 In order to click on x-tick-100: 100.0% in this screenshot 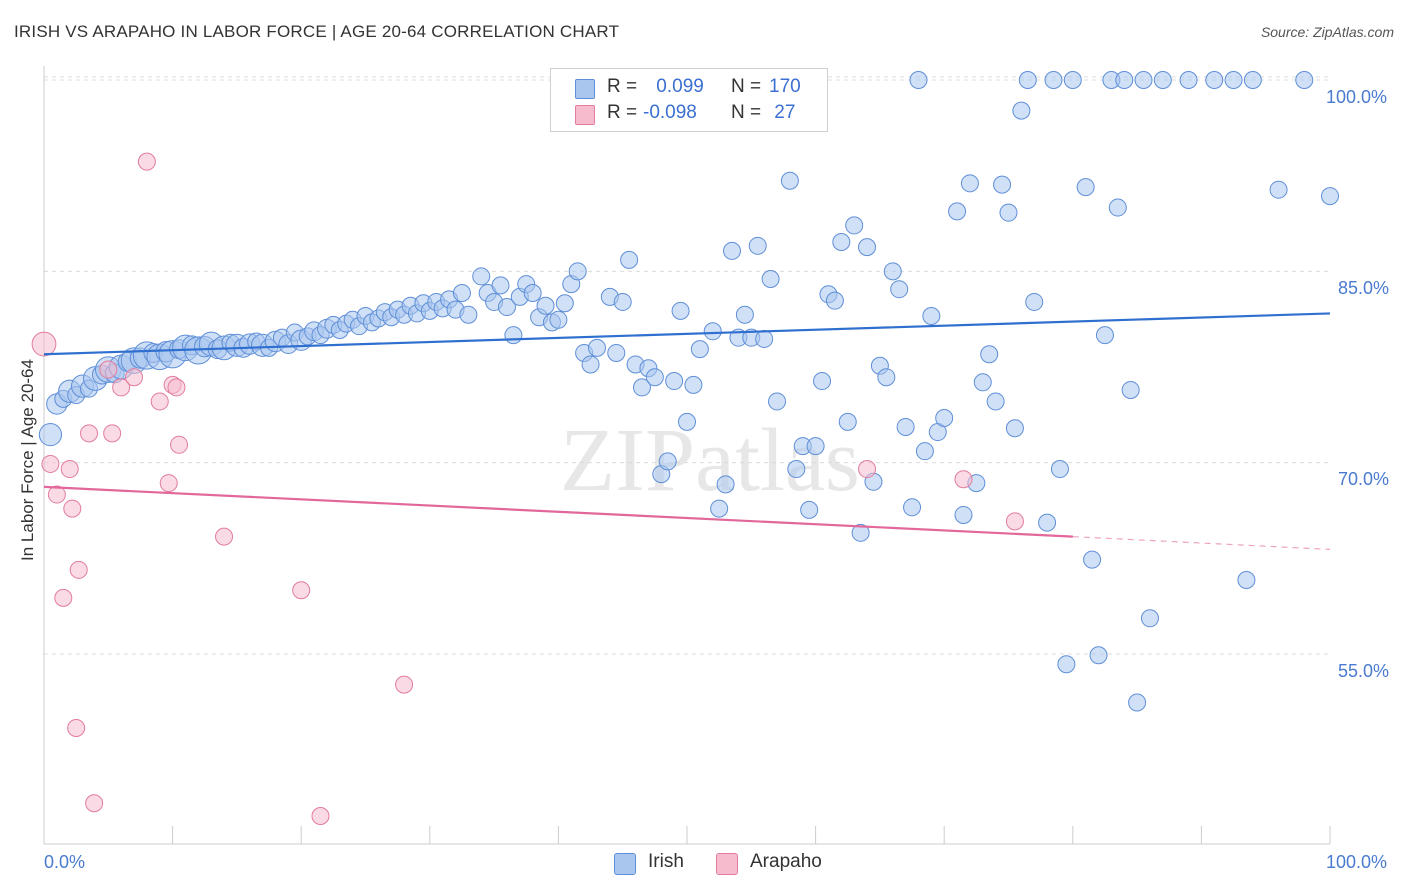, I will do `click(1357, 862)`.